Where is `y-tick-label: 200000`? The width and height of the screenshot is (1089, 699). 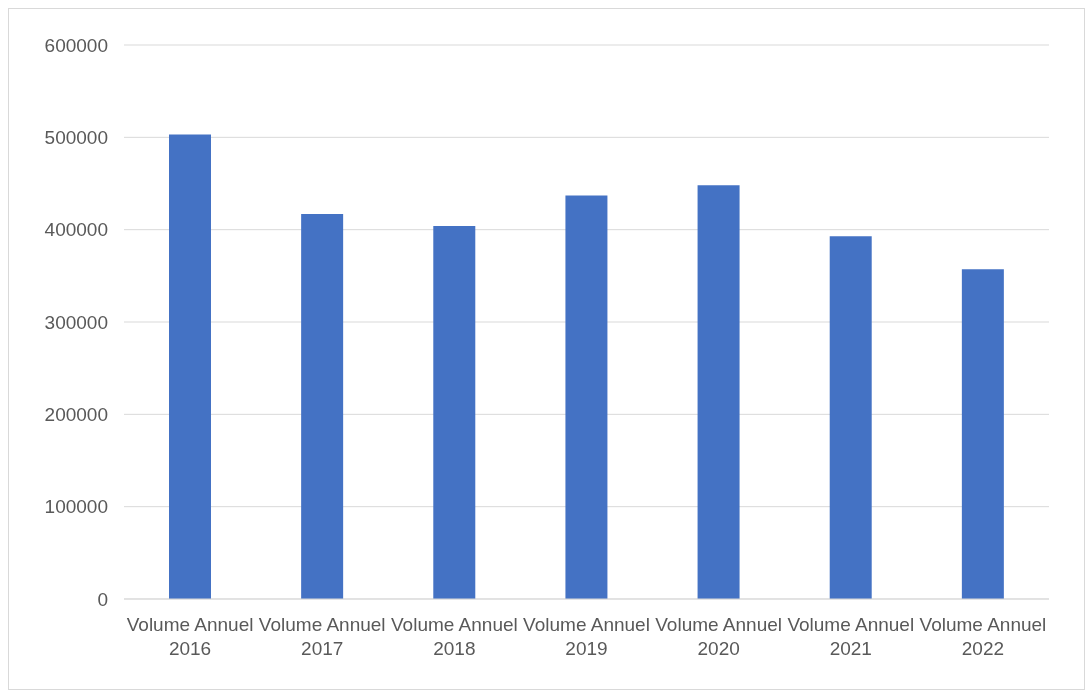 y-tick-label: 200000 is located at coordinates (76, 415).